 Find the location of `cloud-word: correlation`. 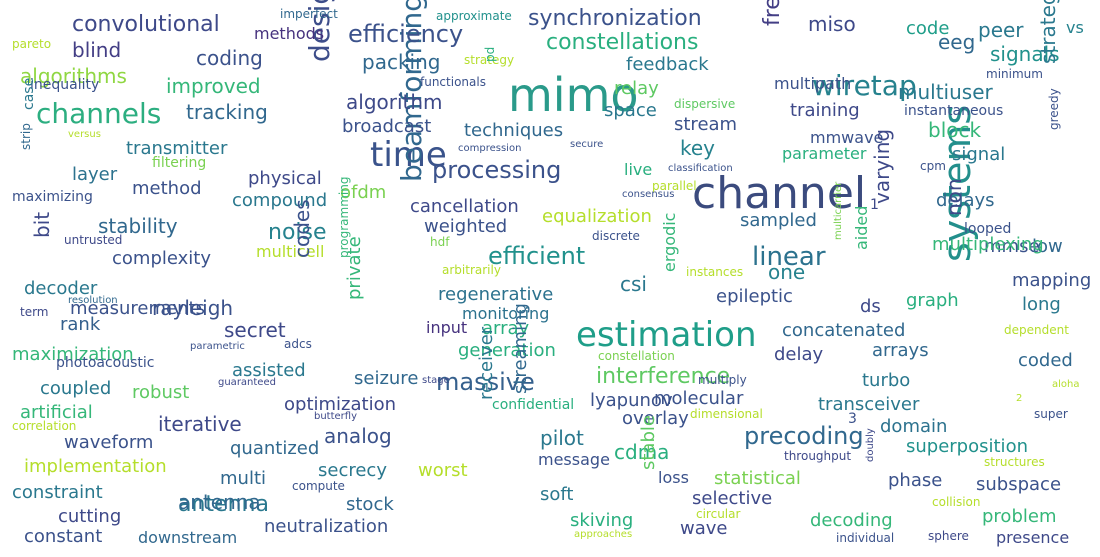

cloud-word: correlation is located at coordinates (44, 426).